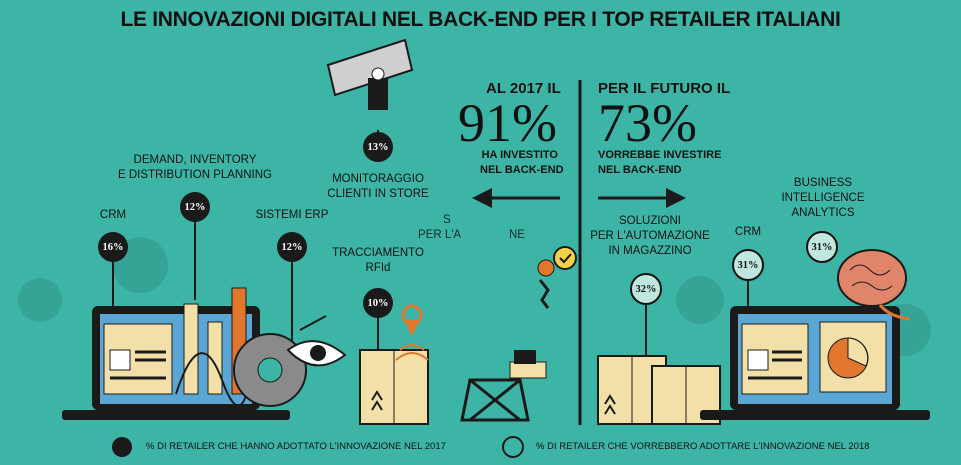  What do you see at coordinates (195, 175) in the screenshot?
I see `item-demand-label-2: E DISTRIBUTION PLANNING` at bounding box center [195, 175].